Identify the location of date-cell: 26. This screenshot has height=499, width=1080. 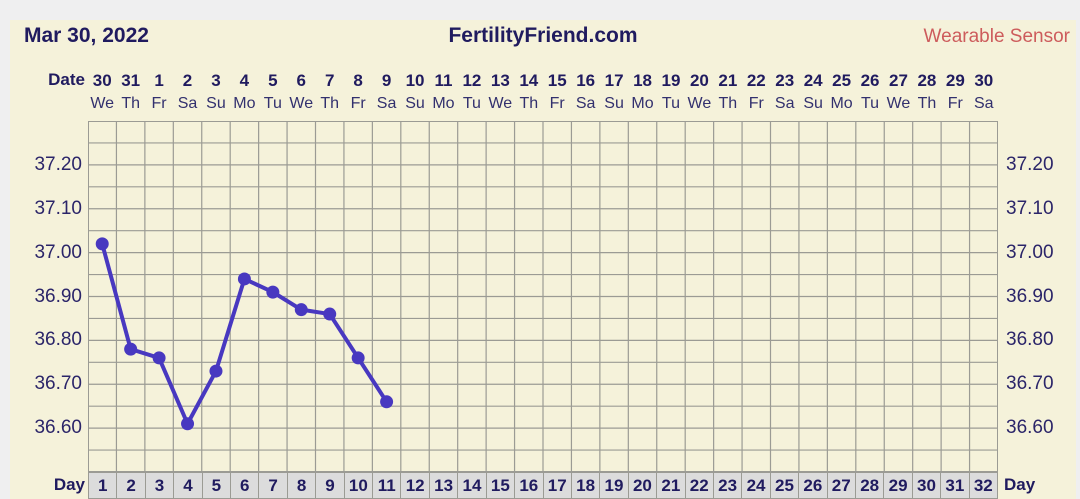
(870, 80).